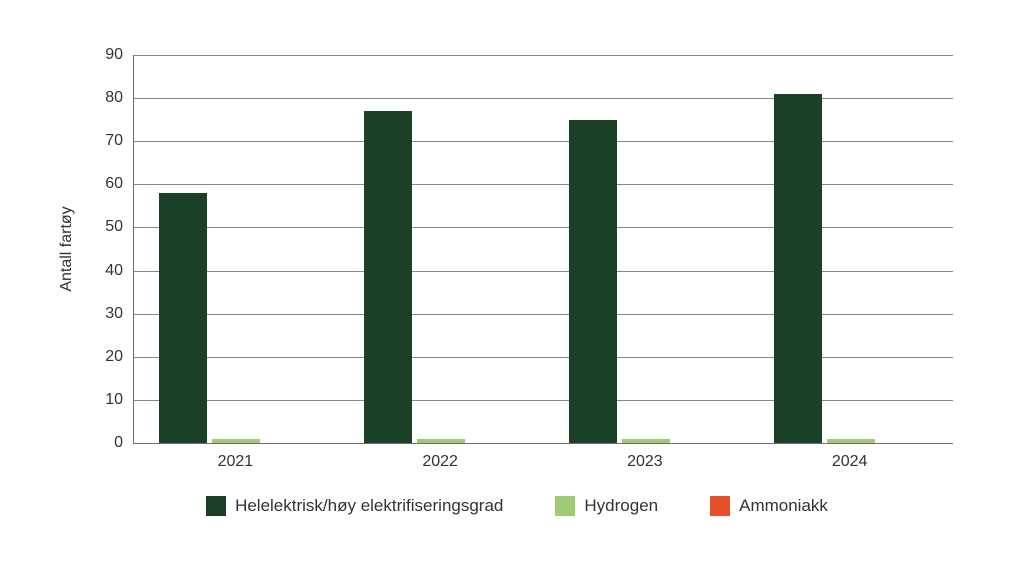 The image size is (1034, 562). What do you see at coordinates (114, 54) in the screenshot?
I see `ytick-label-90: 90` at bounding box center [114, 54].